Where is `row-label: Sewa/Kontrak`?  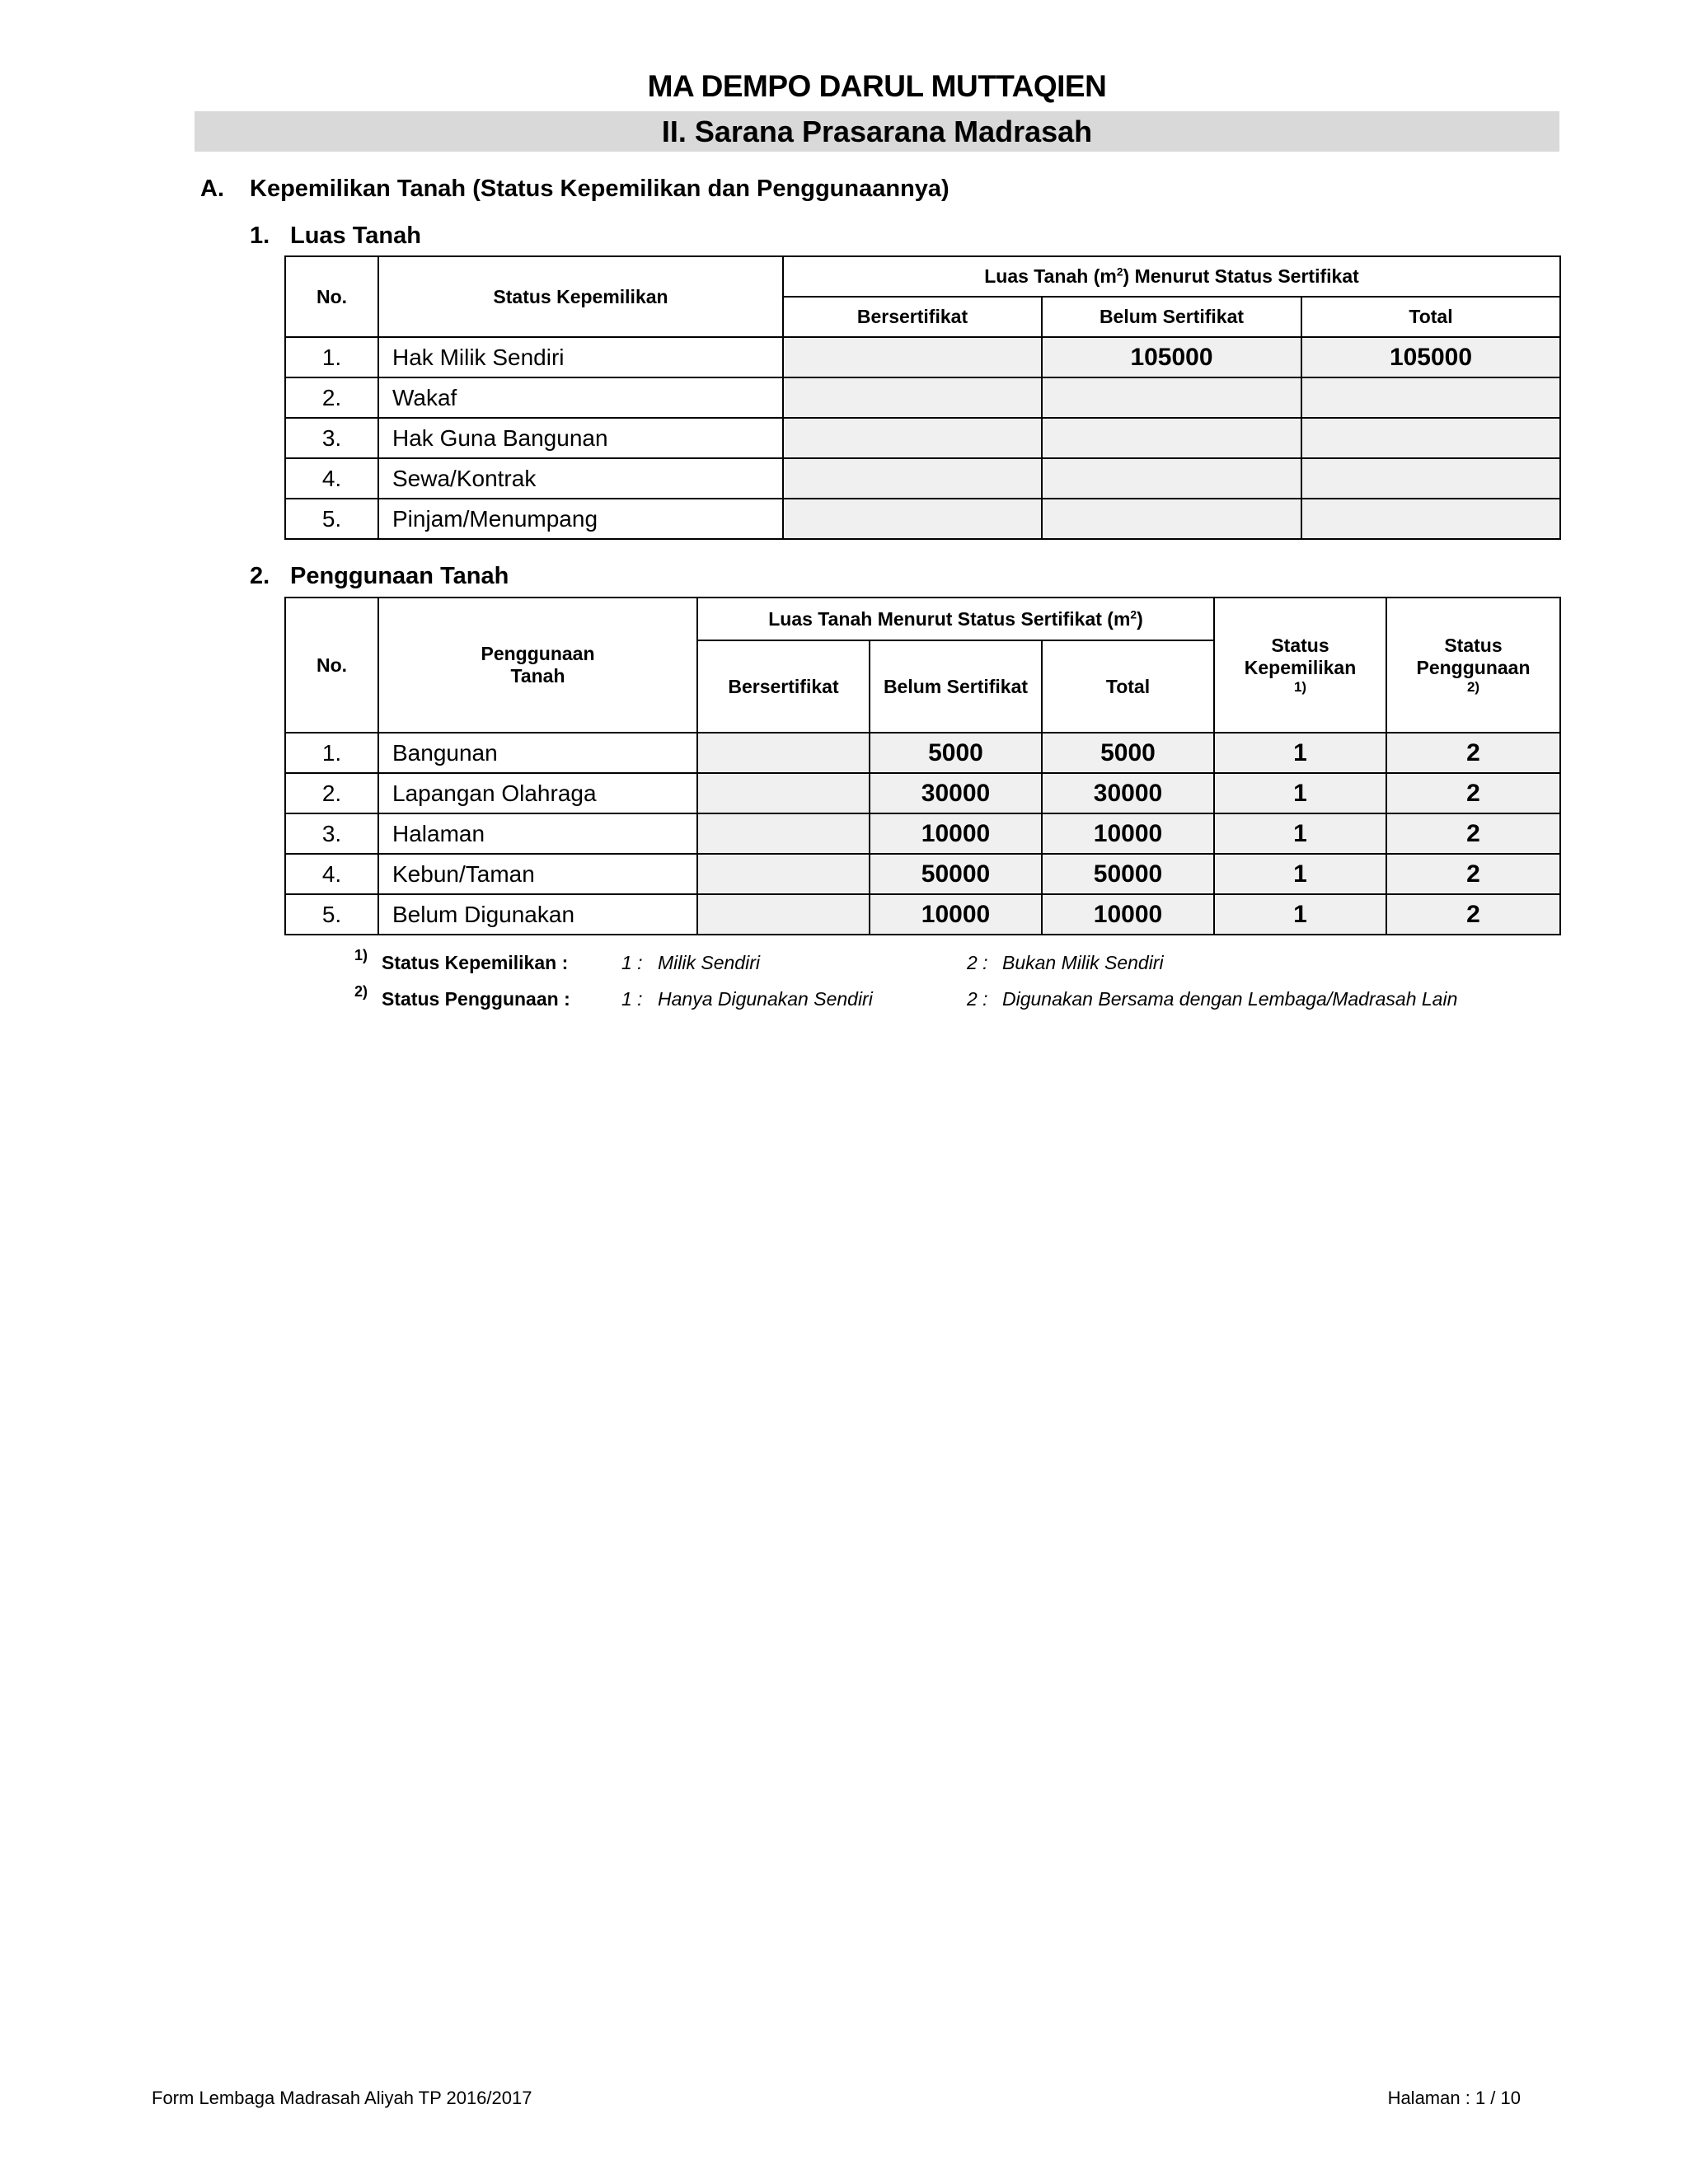
row-label: Sewa/Kontrak is located at coordinates (580, 478).